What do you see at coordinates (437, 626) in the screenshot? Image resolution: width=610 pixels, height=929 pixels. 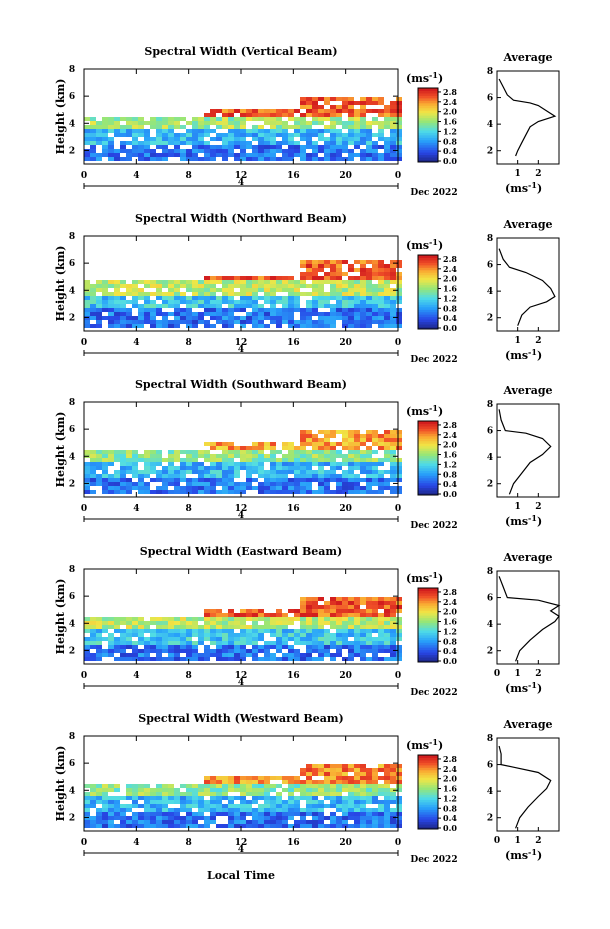 I see `colorbar: 0.00.40.81.21.62.02.42.8` at bounding box center [437, 626].